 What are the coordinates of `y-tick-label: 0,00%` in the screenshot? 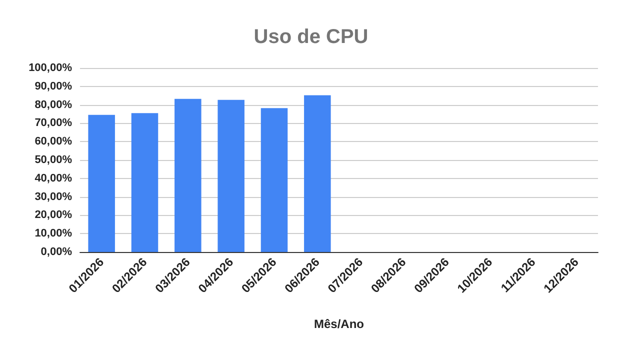 It's located at (56, 252).